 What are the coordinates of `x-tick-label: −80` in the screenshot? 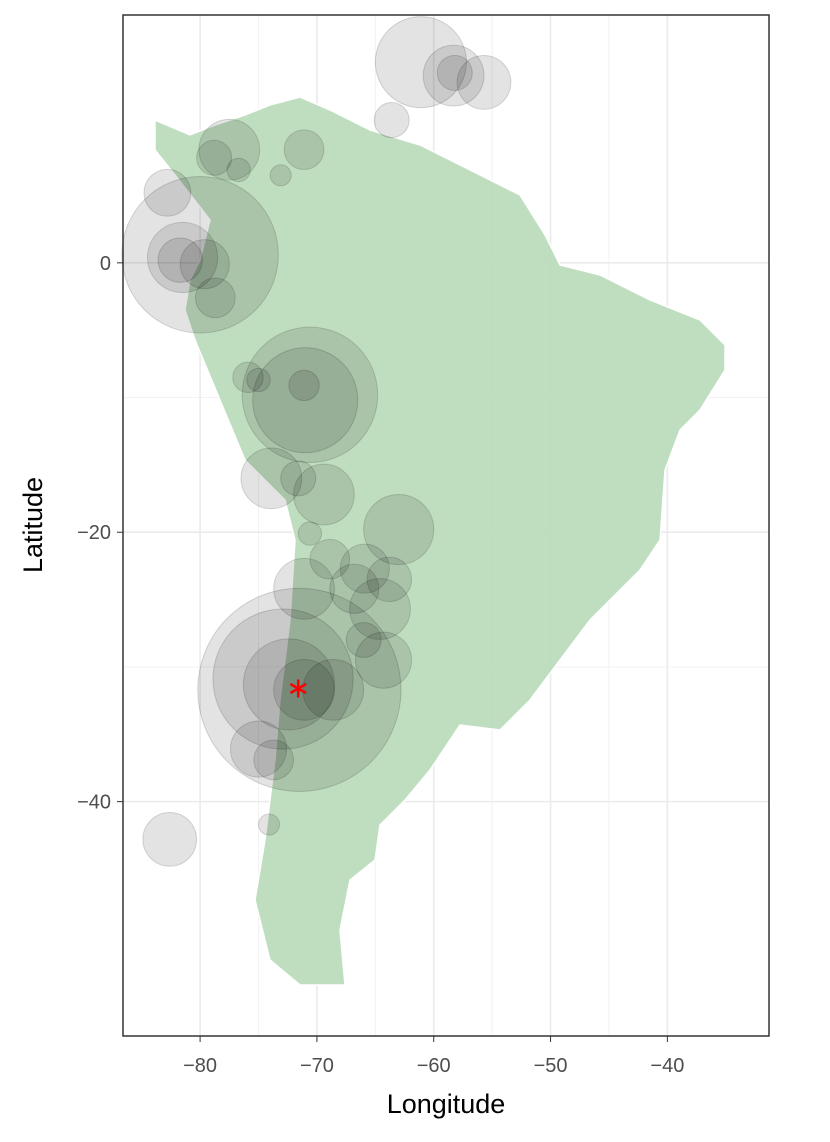 It's located at (200, 1066).